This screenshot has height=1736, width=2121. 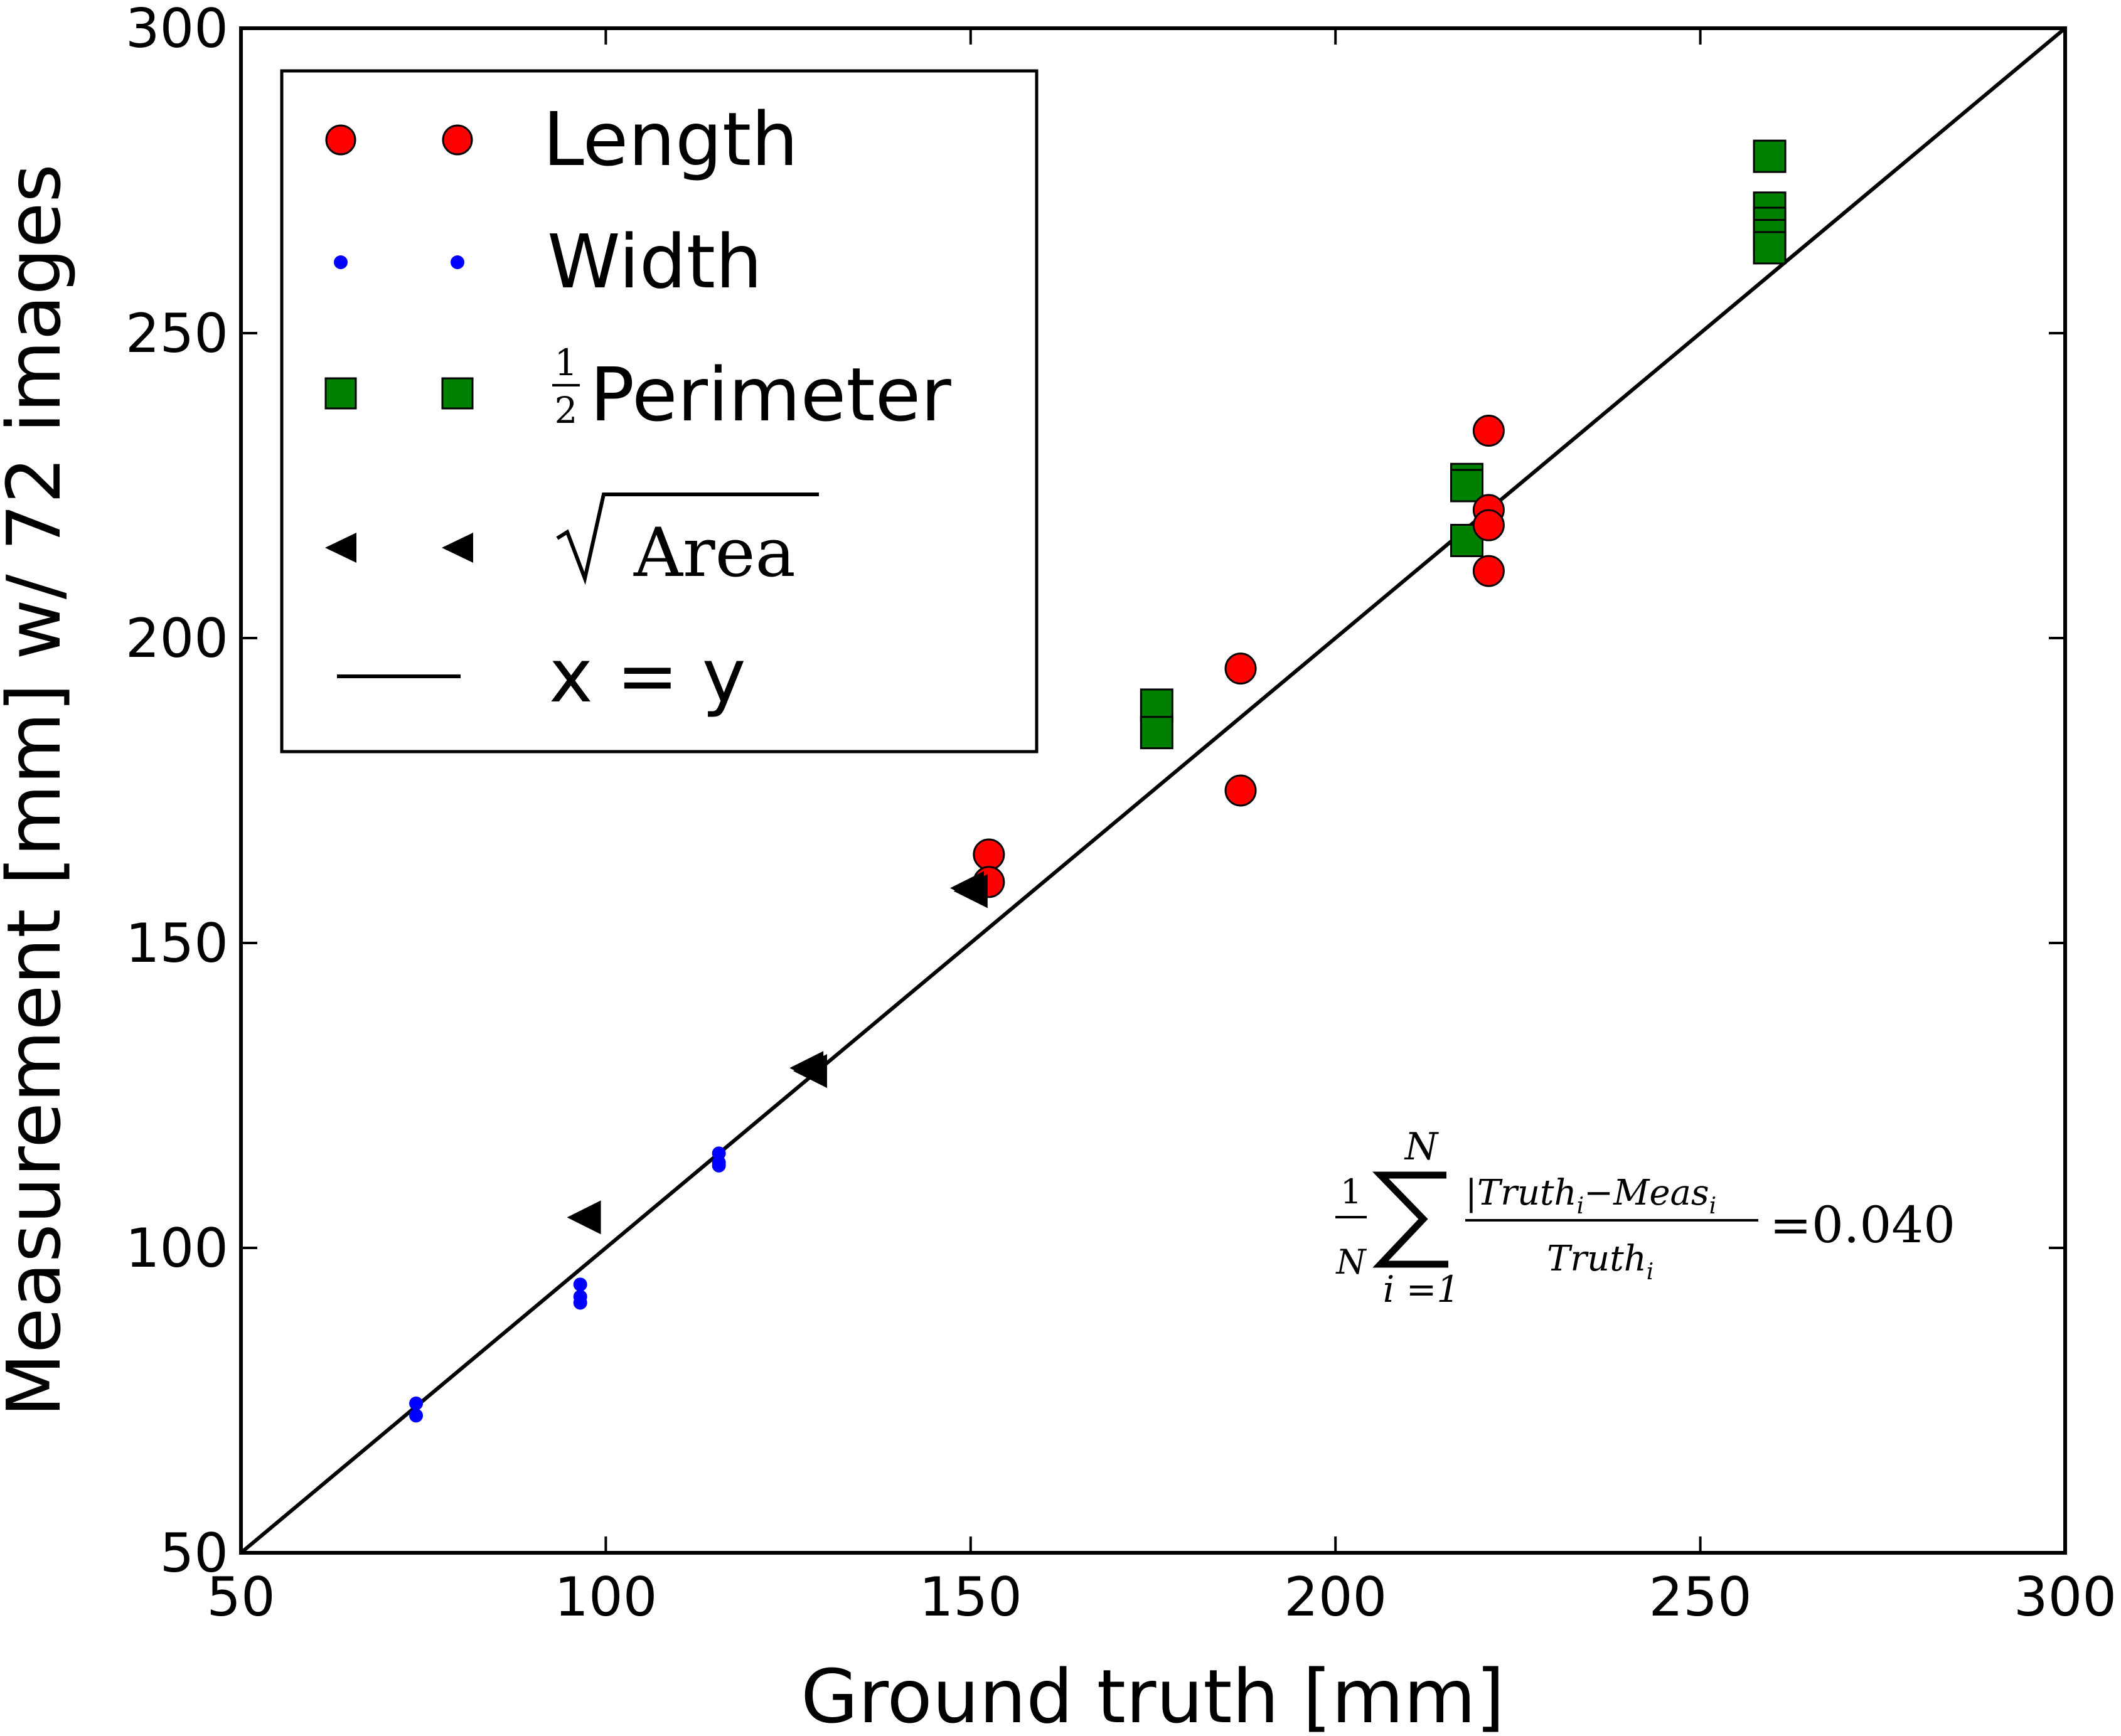 I want to click on formula-fraction-numerator: 1, so click(x=1351, y=1191).